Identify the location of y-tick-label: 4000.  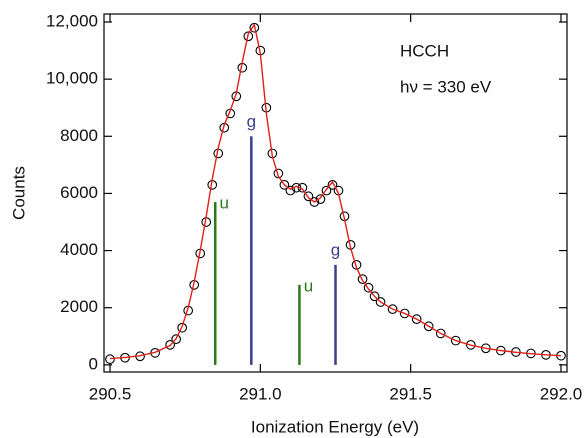
(79, 249).